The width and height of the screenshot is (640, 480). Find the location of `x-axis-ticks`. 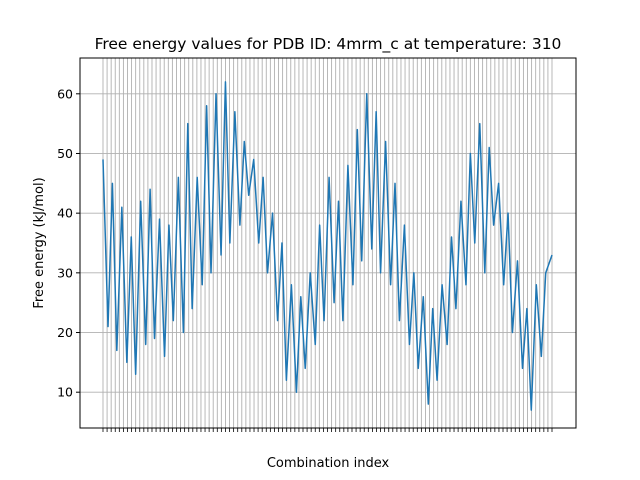

x-axis-ticks is located at coordinates (327, 430).